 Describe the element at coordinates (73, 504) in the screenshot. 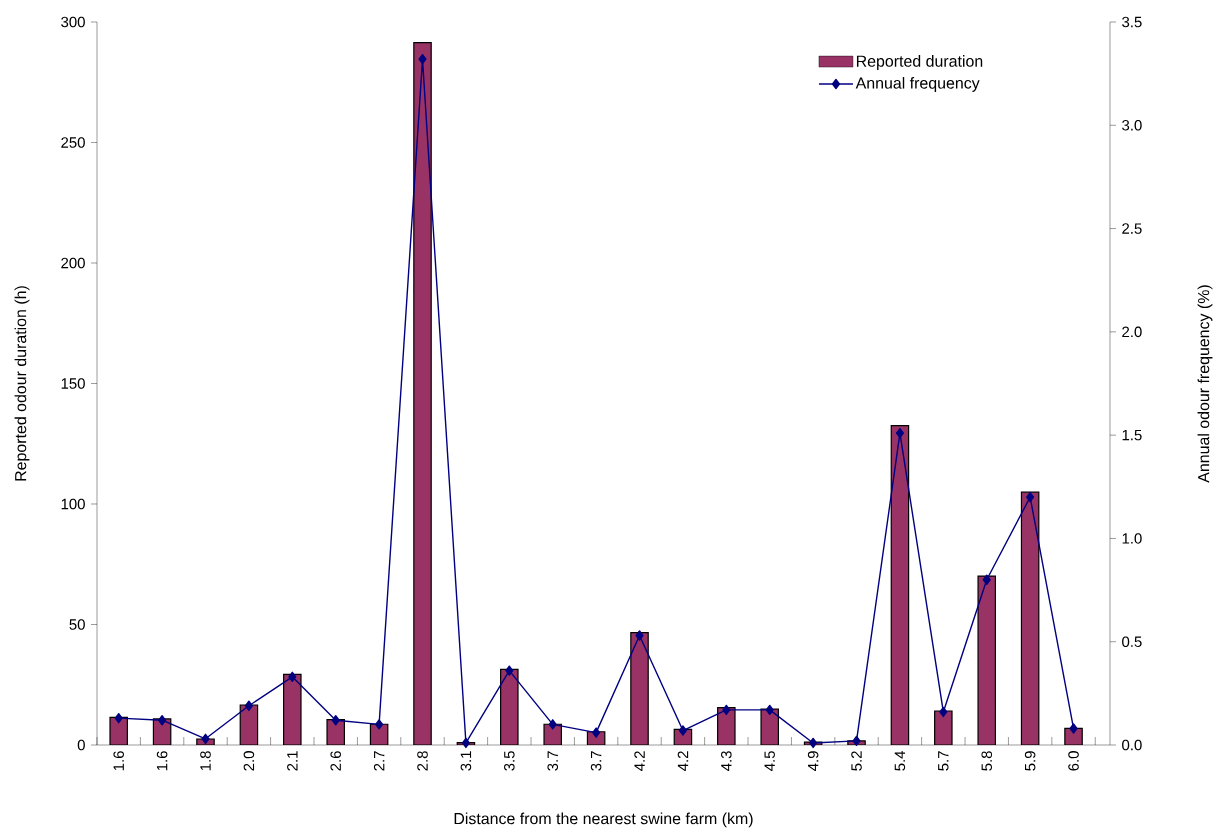

I see `y-tick-label: 100` at that location.